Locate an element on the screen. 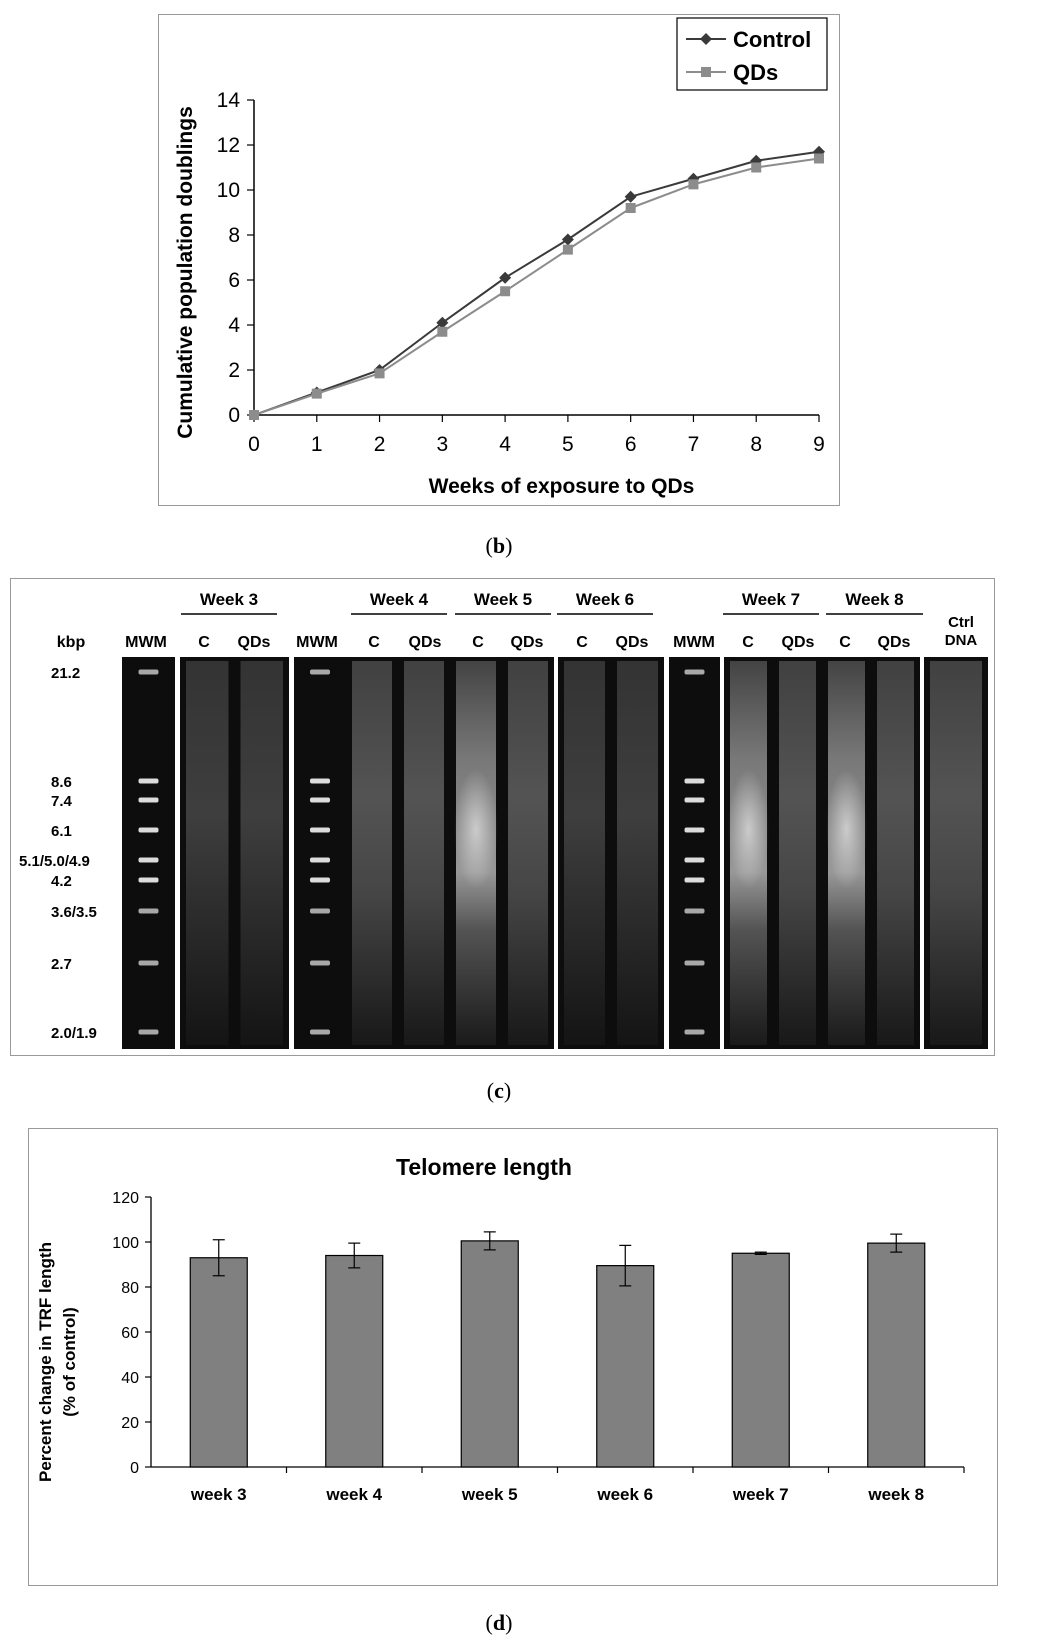 Image resolution: width=1054 pixels, height=1649 pixels. ladder-size-label: 4.2 is located at coordinates (61, 881).